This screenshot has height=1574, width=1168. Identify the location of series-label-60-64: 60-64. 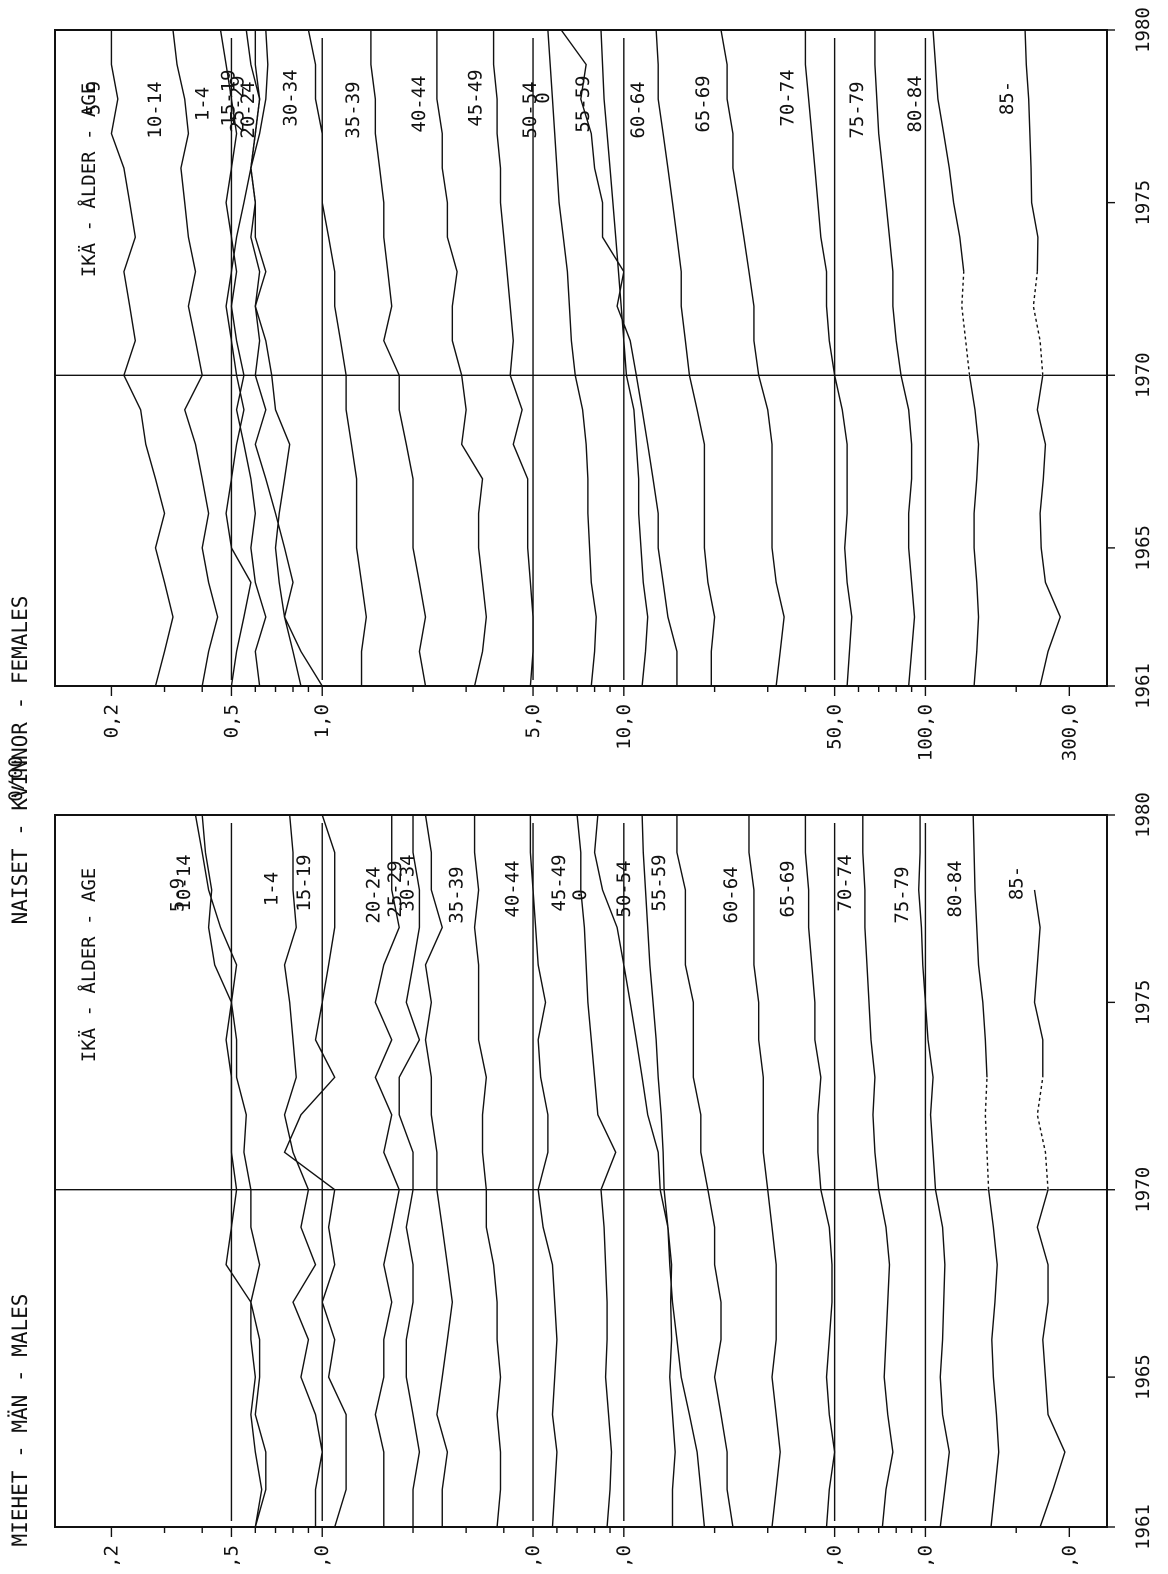
(638, 109).